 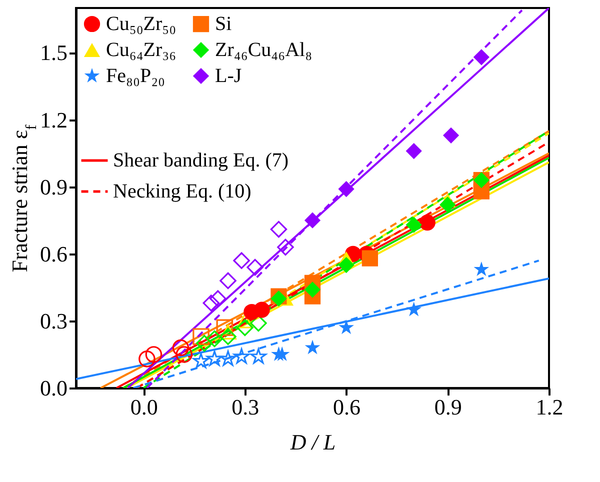 I want to click on legend-label: Necking Eq. (10), so click(x=182, y=191).